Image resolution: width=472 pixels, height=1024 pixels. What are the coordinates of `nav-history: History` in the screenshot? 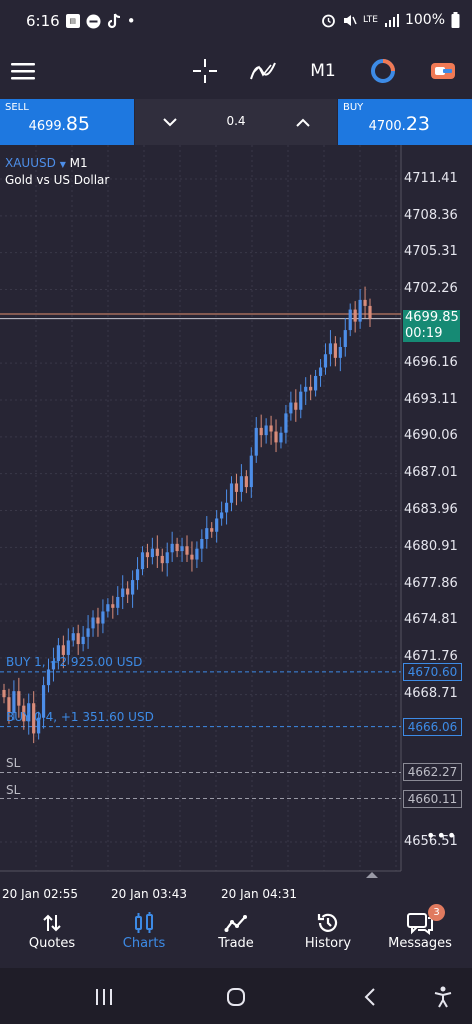 It's located at (328, 930).